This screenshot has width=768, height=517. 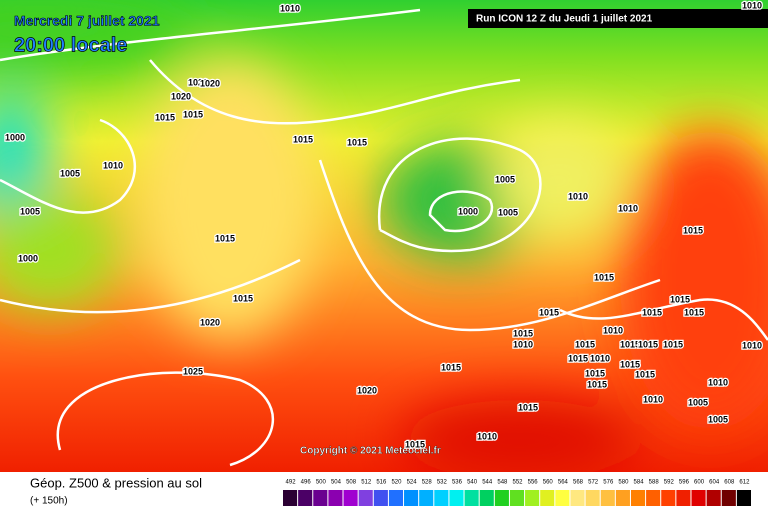 What do you see at coordinates (623, 483) in the screenshot?
I see `scale-label: 580` at bounding box center [623, 483].